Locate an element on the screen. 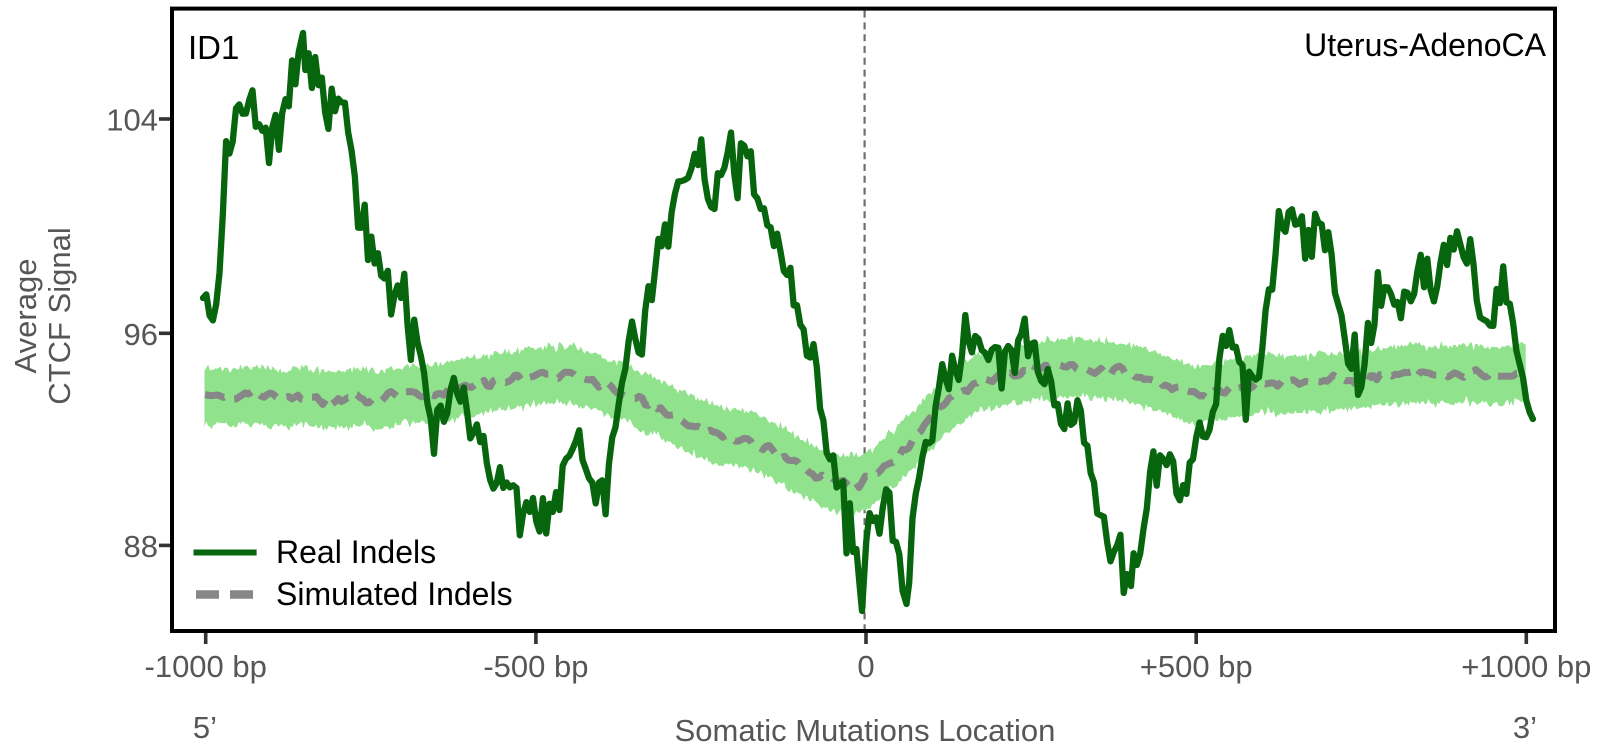  svg-text: +500 bp is located at coordinates (1196, 666).